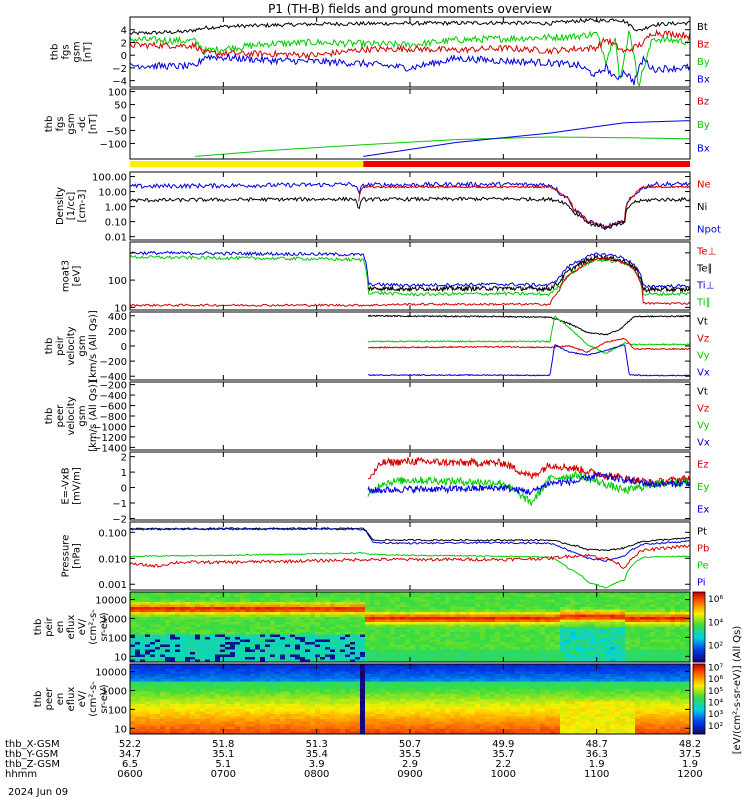  I want to click on legend-entry: Pi, so click(701, 583).